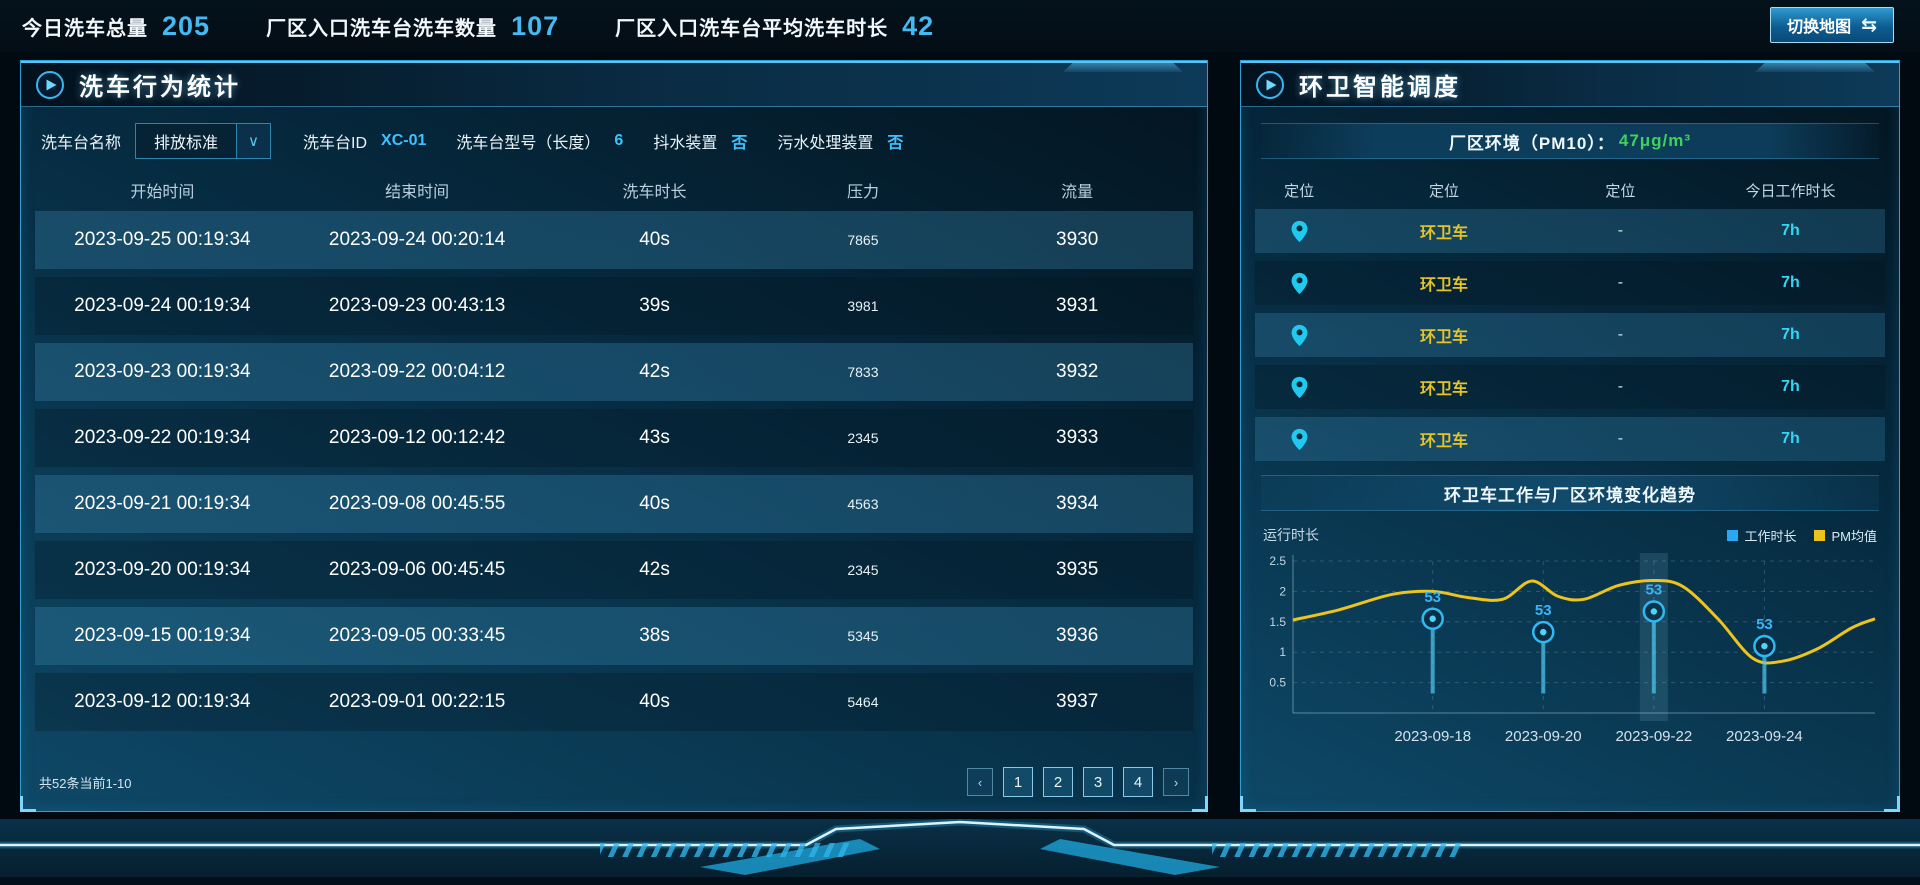  What do you see at coordinates (739, 143) in the screenshot?
I see `shake-device-value: 否` at bounding box center [739, 143].